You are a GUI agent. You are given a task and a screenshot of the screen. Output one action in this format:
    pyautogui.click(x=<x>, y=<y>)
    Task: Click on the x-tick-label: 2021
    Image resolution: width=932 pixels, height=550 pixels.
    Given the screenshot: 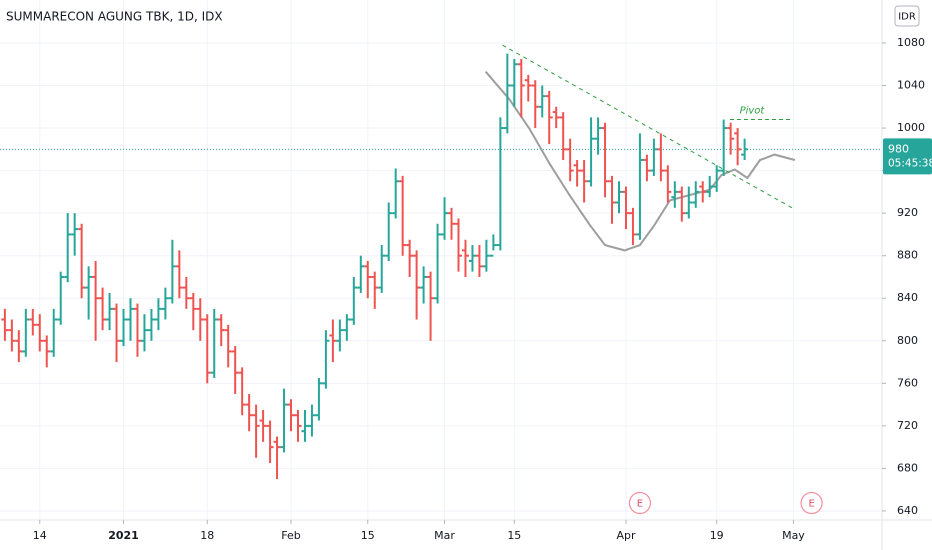 What is the action you would take?
    pyautogui.click(x=123, y=535)
    